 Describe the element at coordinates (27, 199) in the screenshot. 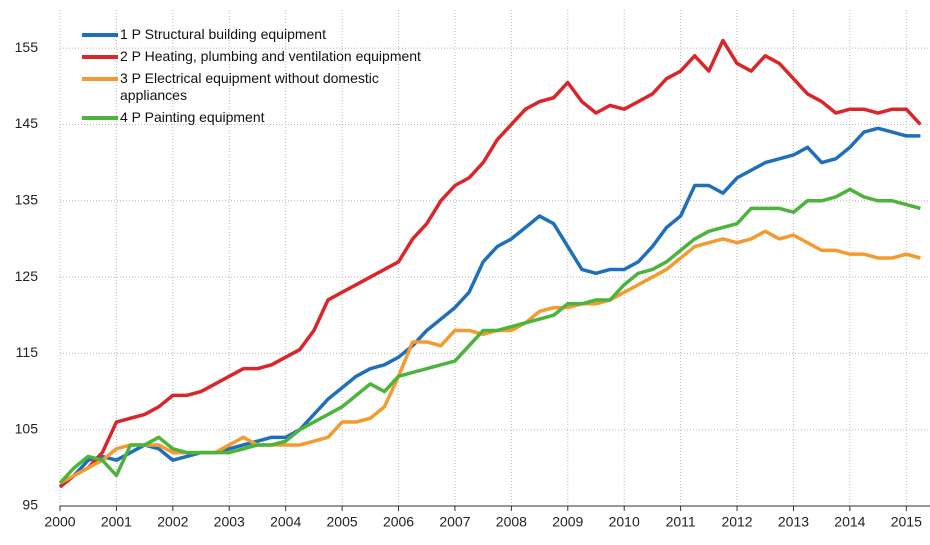

I see `y-tick-label: 135` at that location.